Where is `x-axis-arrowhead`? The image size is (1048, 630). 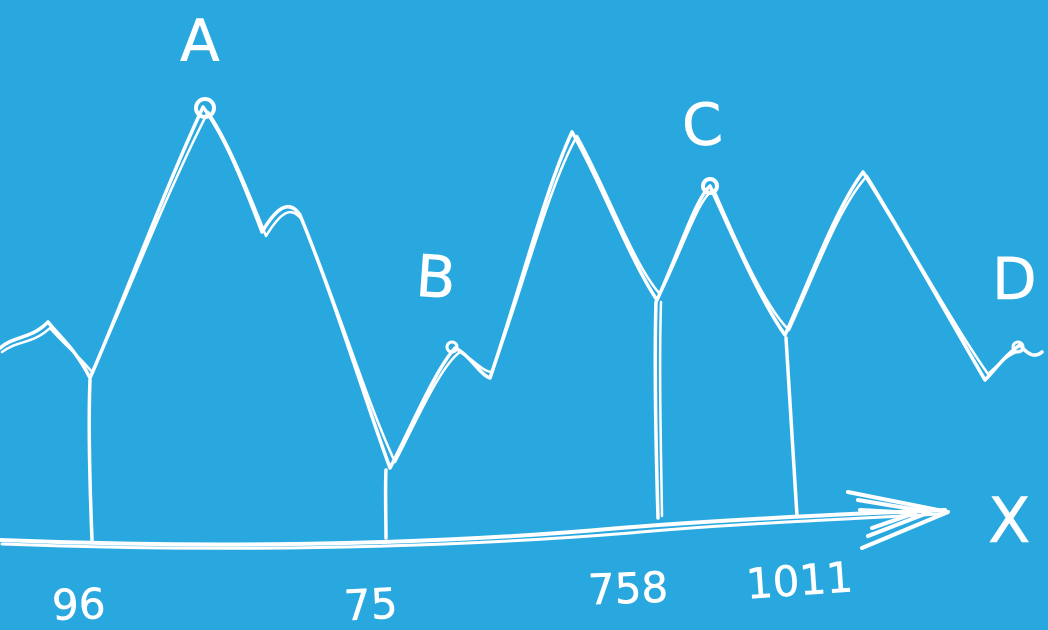 x-axis-arrowhead is located at coordinates (898, 520).